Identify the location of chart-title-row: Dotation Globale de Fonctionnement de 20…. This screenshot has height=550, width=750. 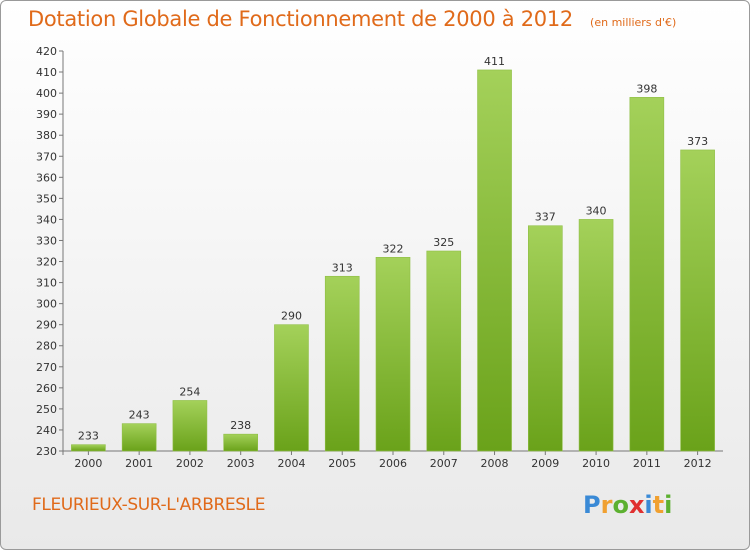
(352, 19).